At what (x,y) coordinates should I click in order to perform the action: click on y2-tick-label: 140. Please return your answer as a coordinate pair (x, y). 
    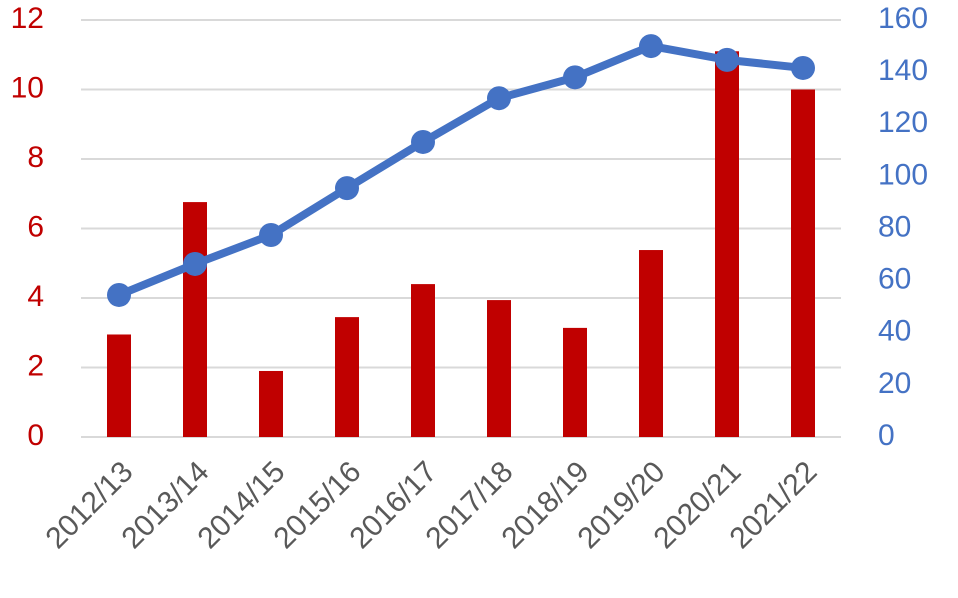
    Looking at the image, I should click on (903, 70).